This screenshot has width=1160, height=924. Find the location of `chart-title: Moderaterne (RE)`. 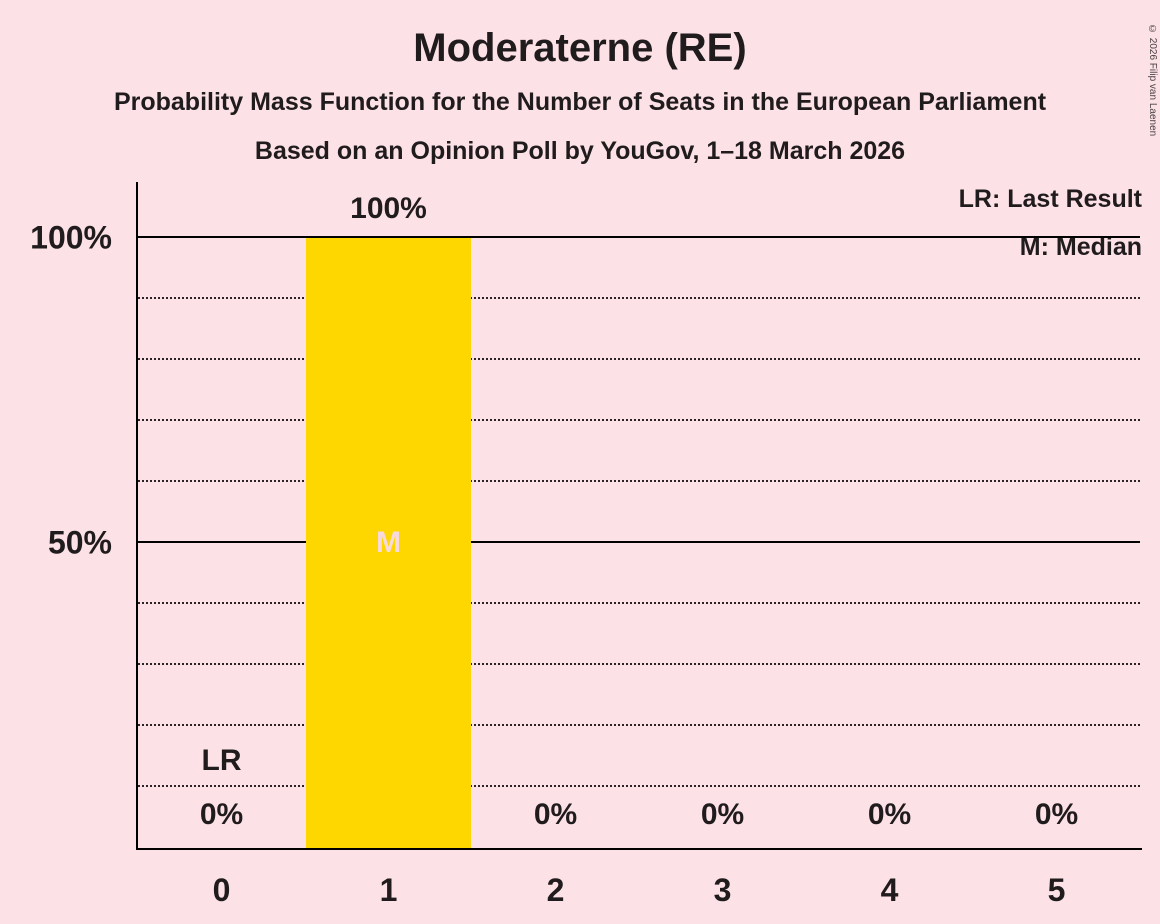

chart-title: Moderaterne (RE) is located at coordinates (580, 48).